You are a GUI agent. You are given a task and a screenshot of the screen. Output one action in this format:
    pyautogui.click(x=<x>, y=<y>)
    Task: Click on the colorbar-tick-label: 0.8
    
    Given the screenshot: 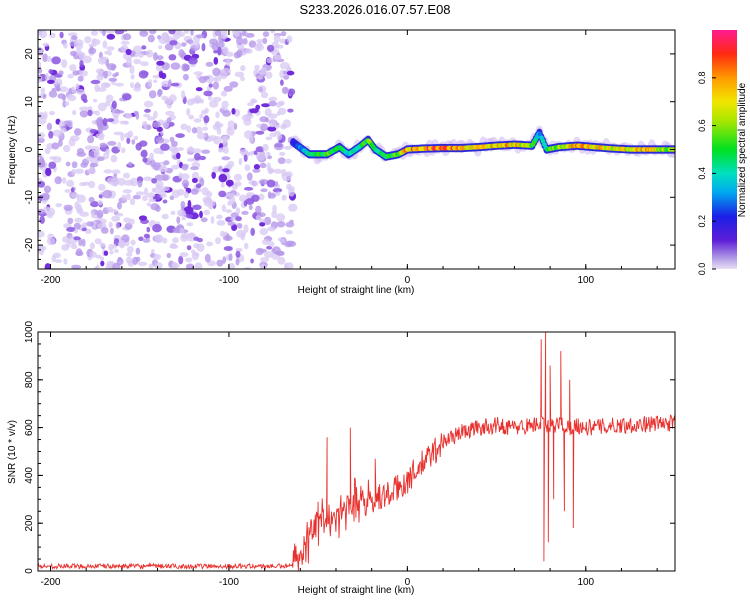 What is the action you would take?
    pyautogui.click(x=702, y=78)
    